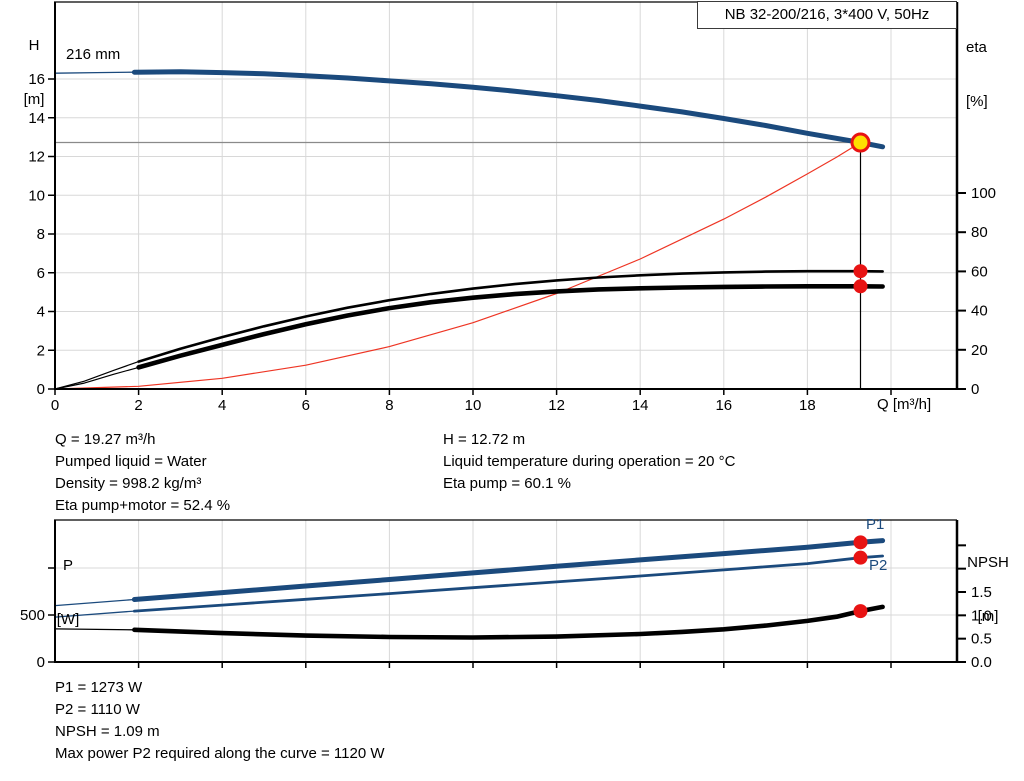  I want to click on npsh-point, so click(860, 611).